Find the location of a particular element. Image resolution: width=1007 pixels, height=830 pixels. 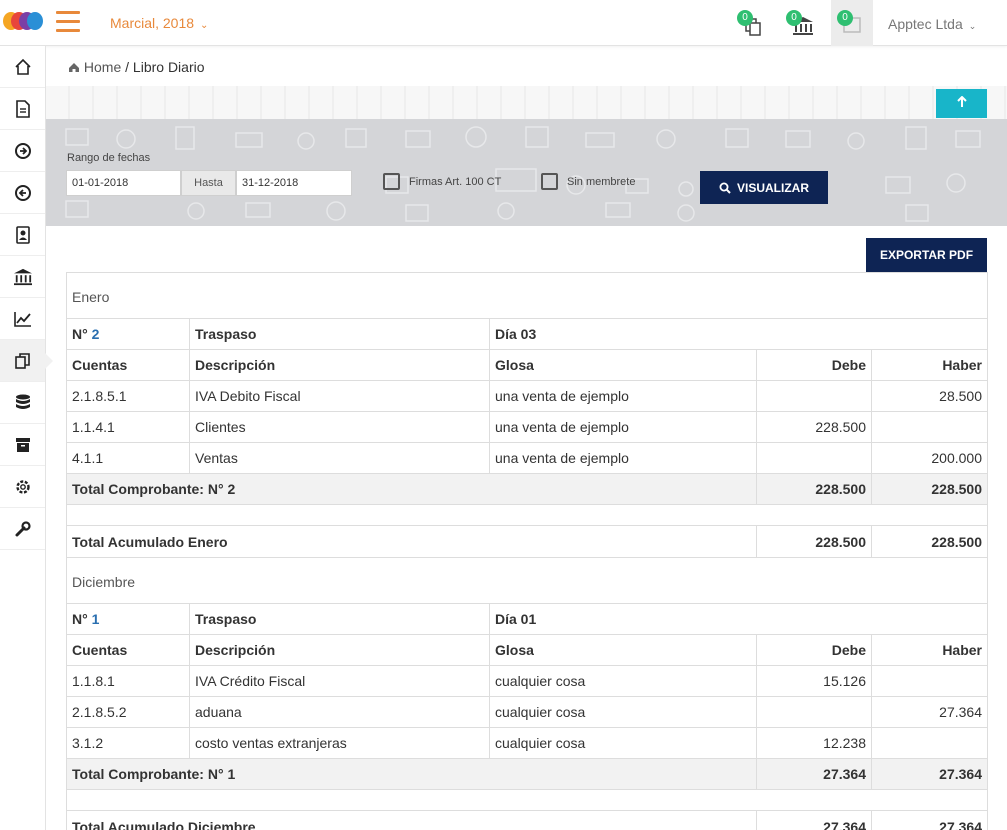

sidebar-item-settings is located at coordinates (22, 487).